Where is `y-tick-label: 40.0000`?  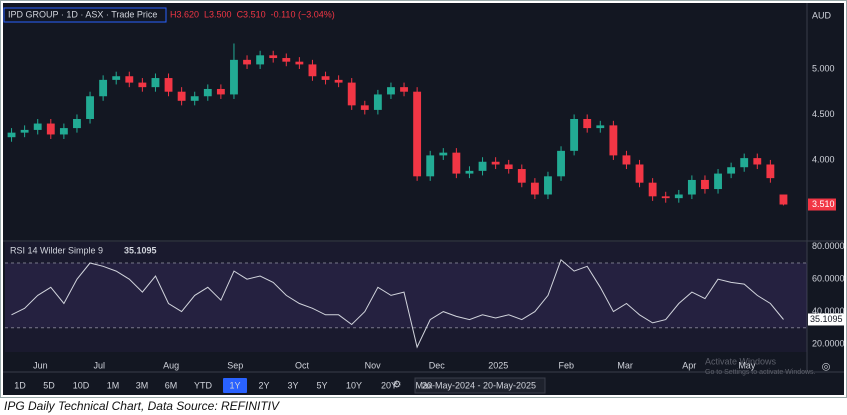 y-tick-label: 40.0000 is located at coordinates (828, 311).